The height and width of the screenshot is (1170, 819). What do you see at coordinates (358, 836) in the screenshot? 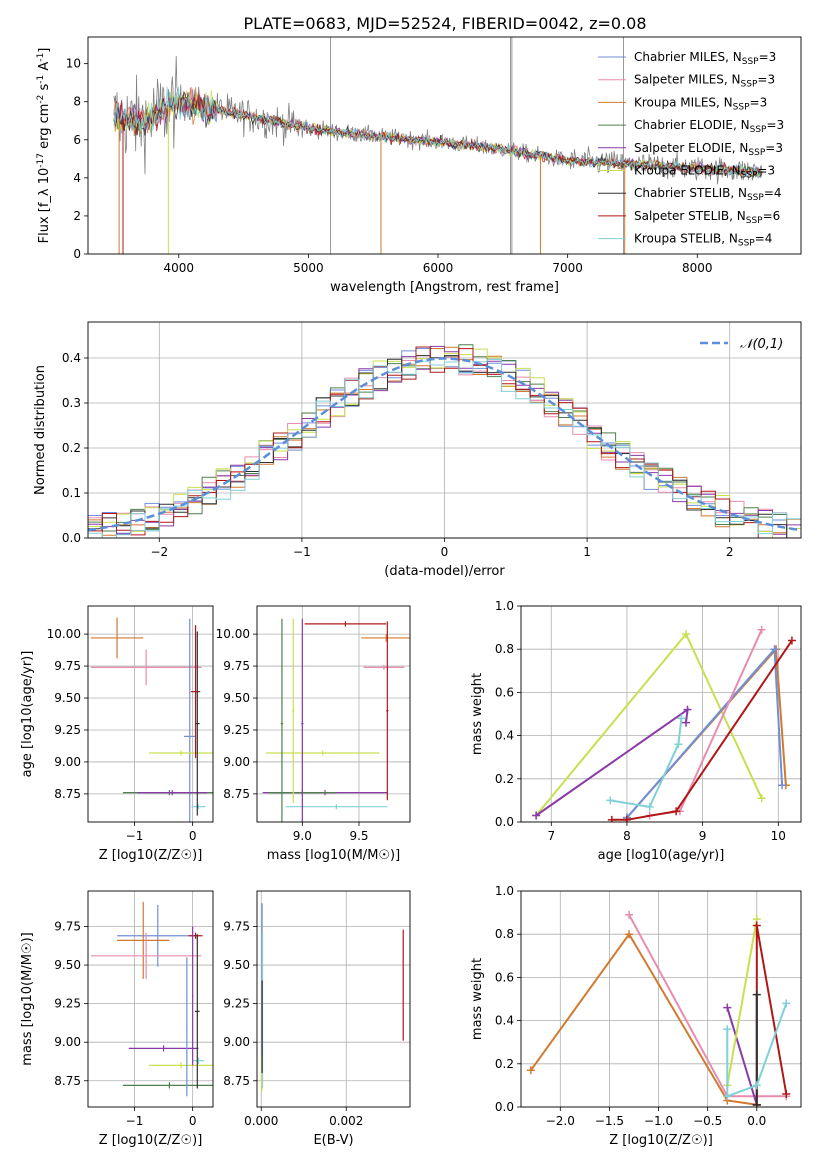
I see `x-tick-label: 9.5` at bounding box center [358, 836].